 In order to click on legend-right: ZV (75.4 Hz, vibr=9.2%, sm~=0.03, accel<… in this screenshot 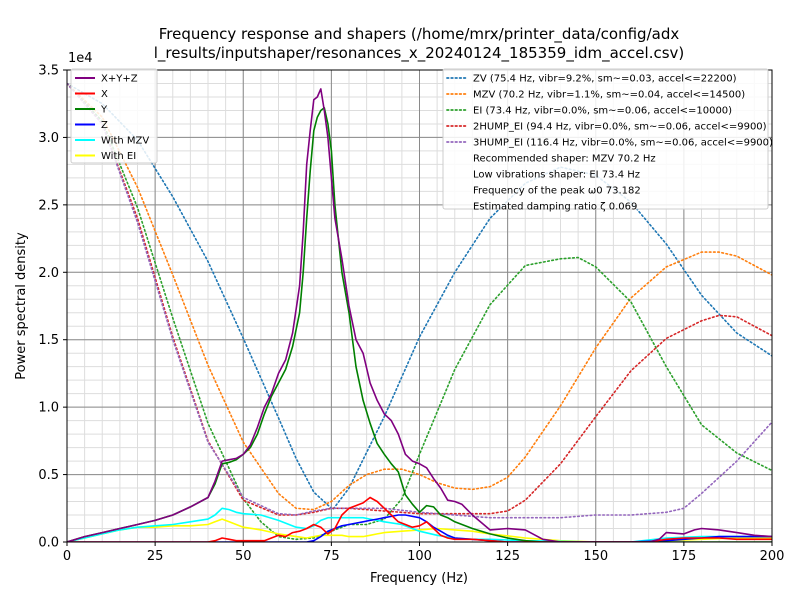, I will do `click(607, 140)`.